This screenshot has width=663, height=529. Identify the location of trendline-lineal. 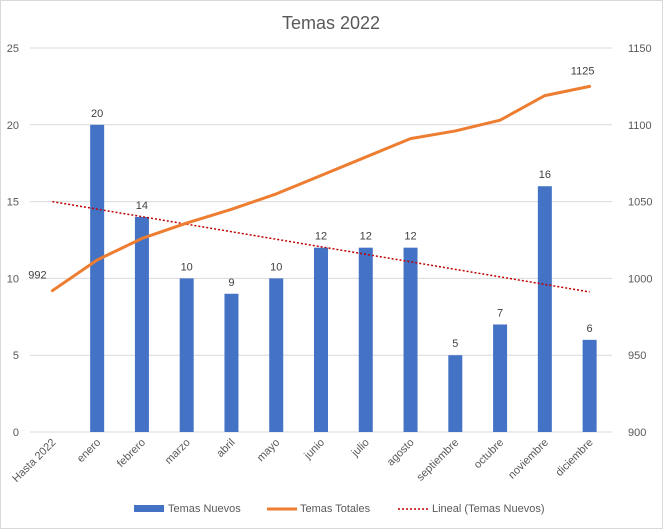
(321, 246).